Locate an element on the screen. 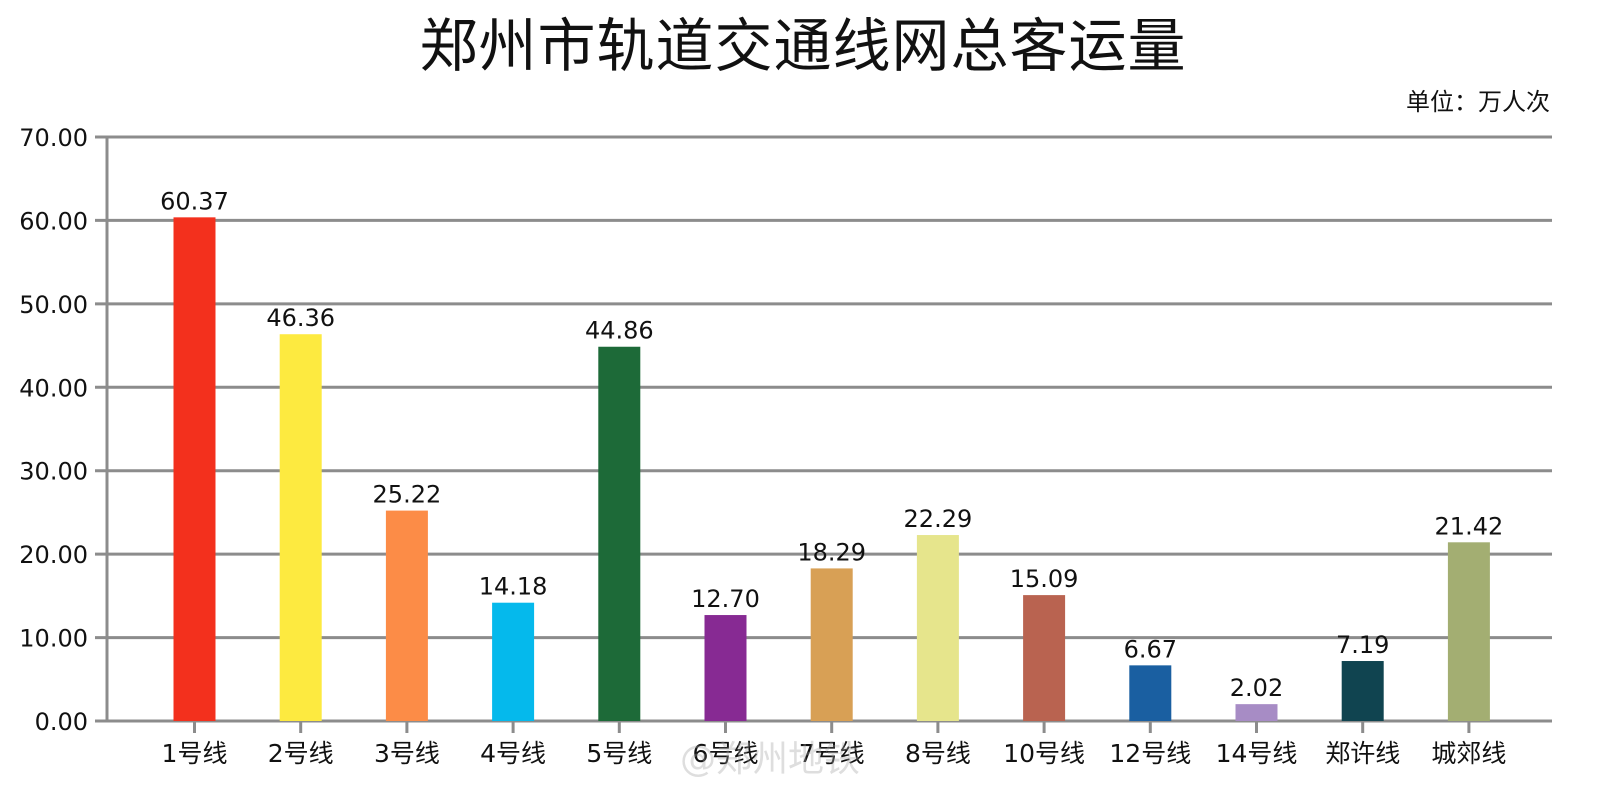 This screenshot has width=1606, height=800. x-tick-label: 12号线 is located at coordinates (1150, 753).